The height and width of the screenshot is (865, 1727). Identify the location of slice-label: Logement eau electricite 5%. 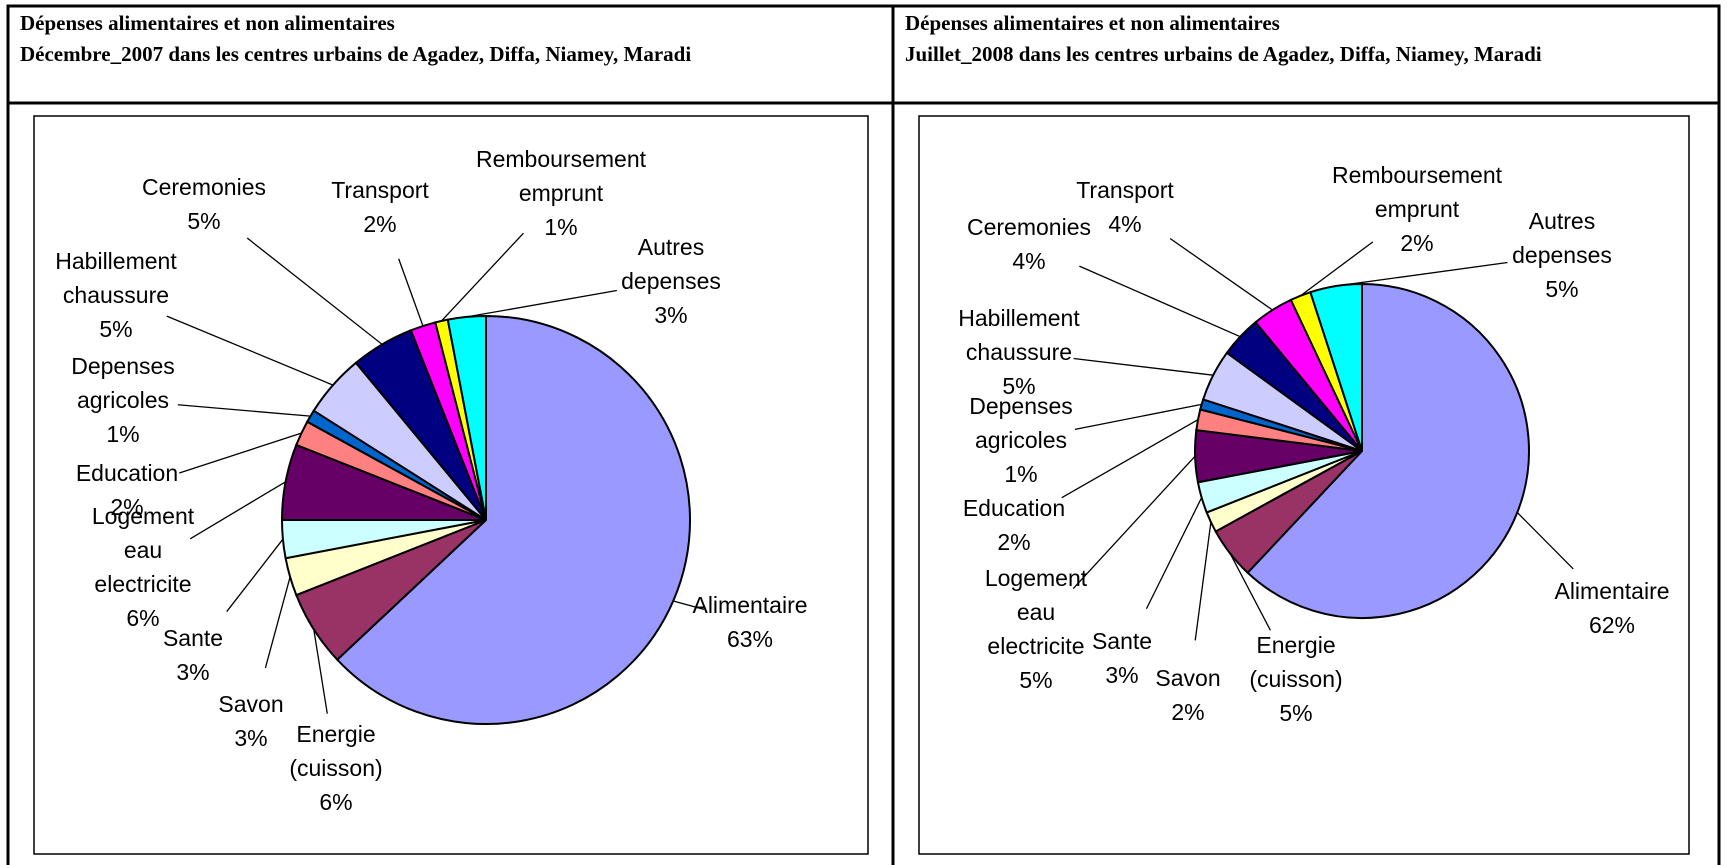
(1036, 629).